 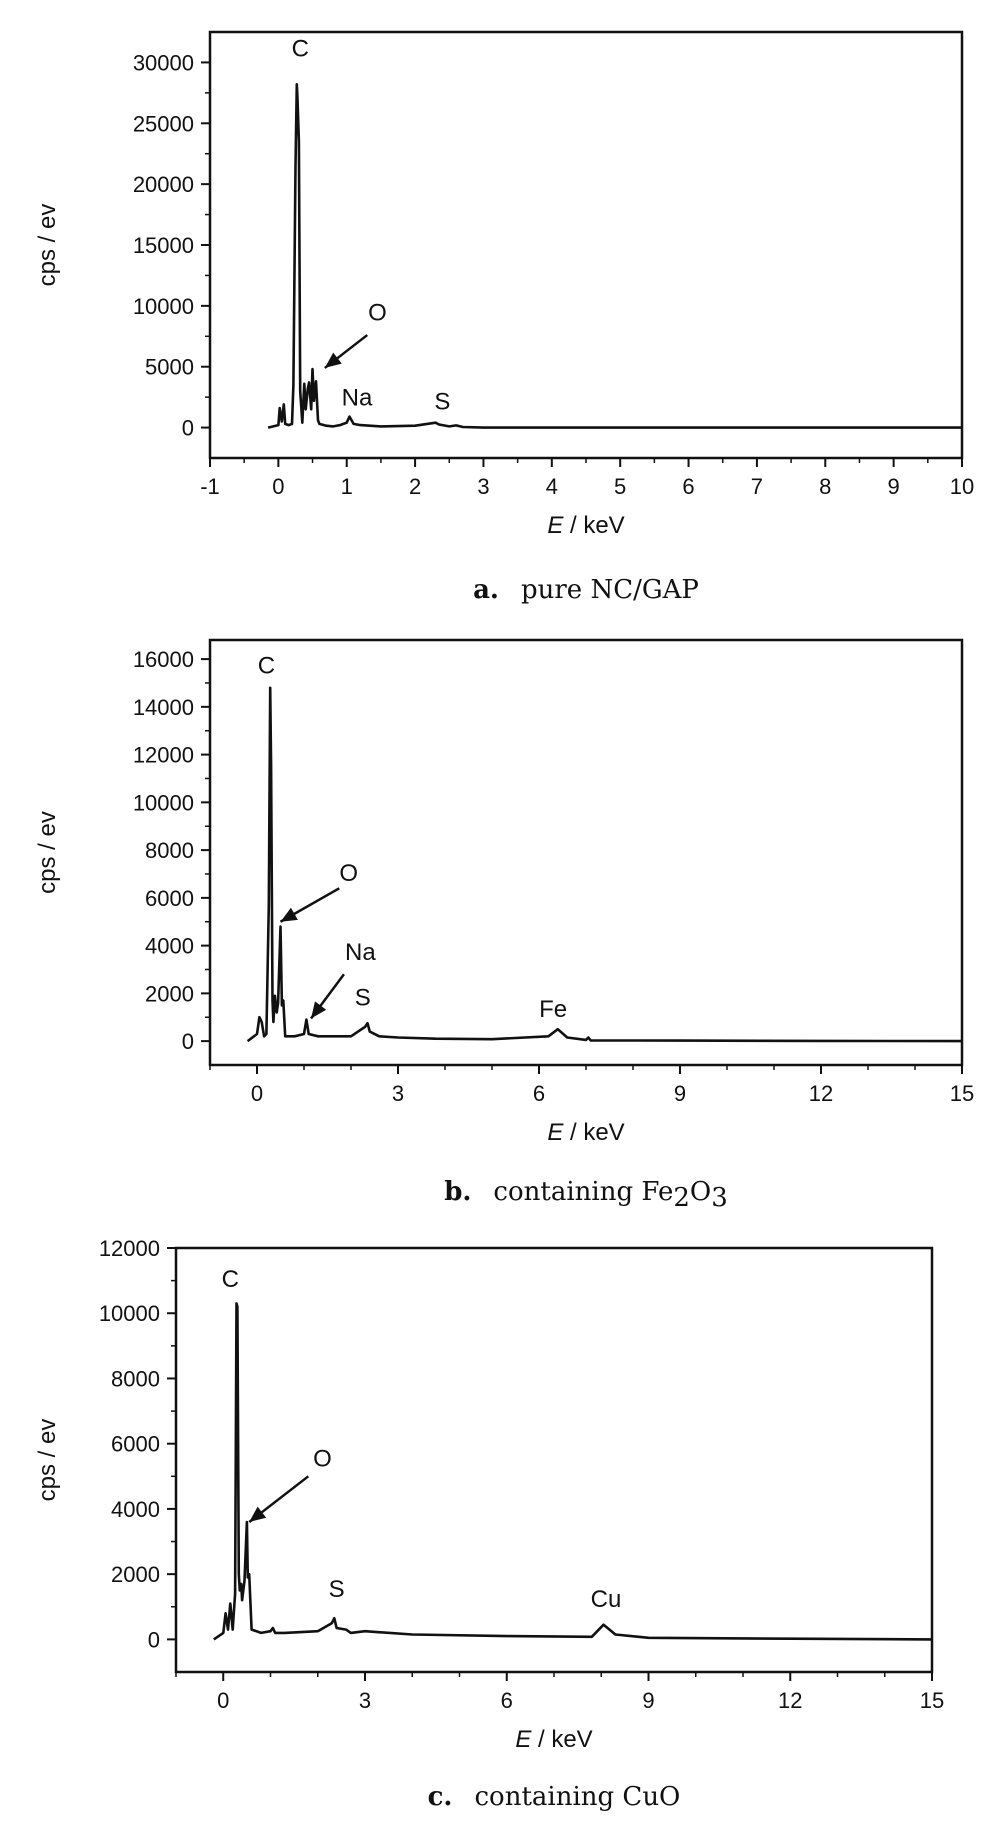 I want to click on y-tick-label: 14000, so click(x=163, y=707).